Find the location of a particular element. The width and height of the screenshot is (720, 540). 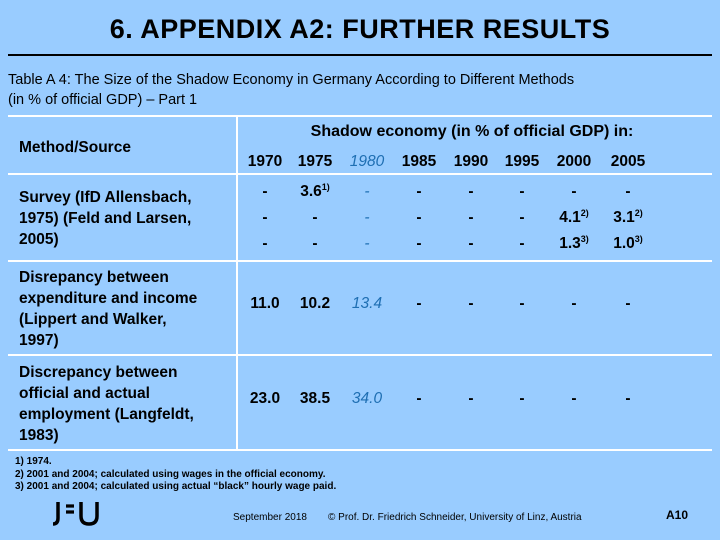

data-cell: 1.03) is located at coordinates (628, 243).